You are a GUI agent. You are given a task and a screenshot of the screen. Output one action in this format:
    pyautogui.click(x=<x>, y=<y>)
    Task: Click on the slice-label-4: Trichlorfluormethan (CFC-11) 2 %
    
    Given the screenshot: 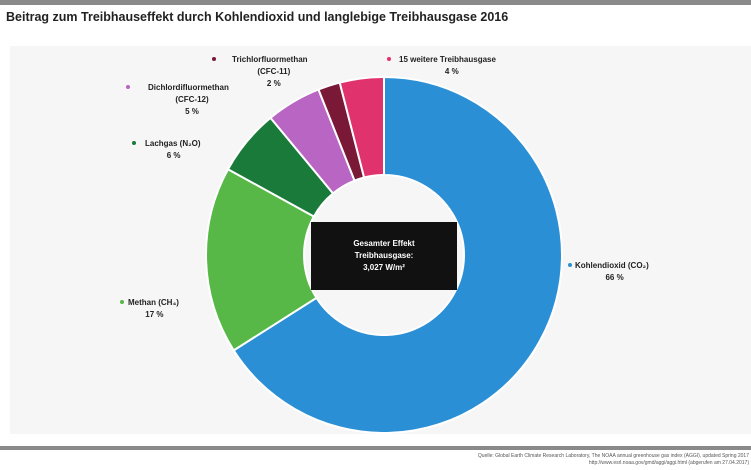 What is the action you would take?
    pyautogui.click(x=270, y=71)
    